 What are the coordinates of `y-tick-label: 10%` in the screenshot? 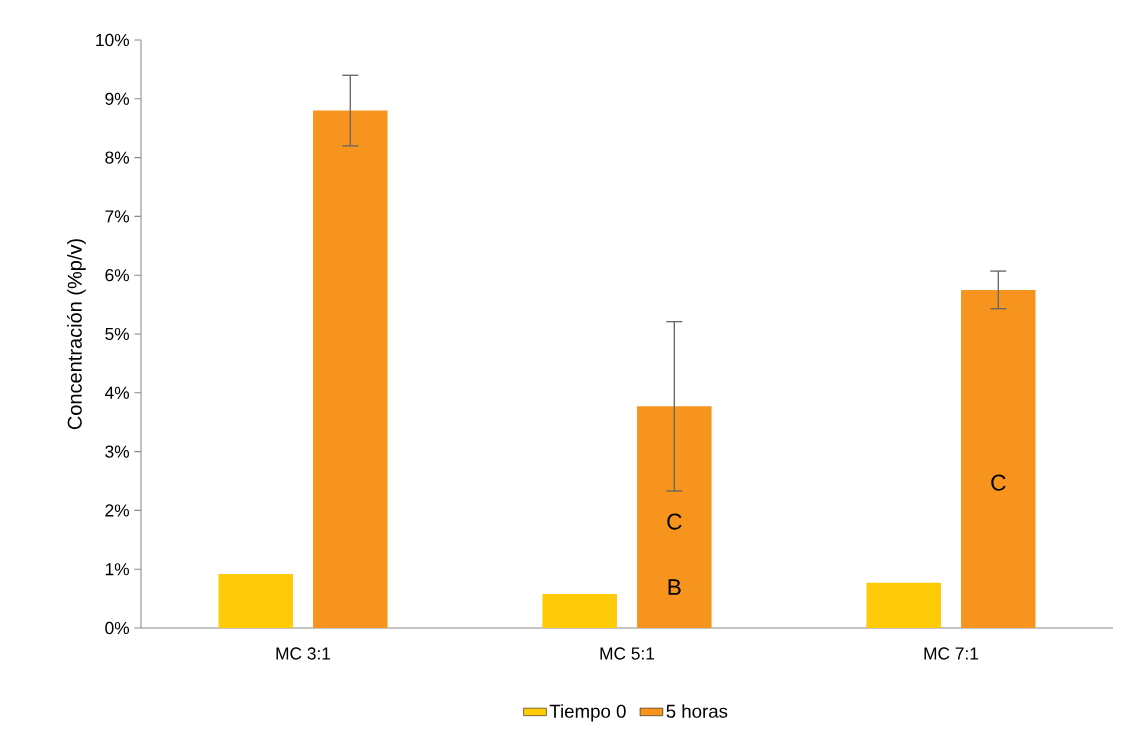 It's located at (113, 40).